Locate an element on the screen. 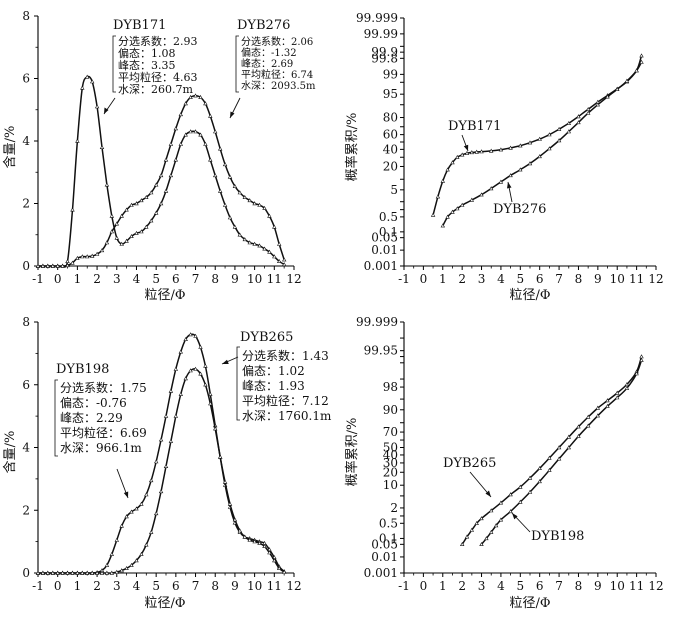 The width and height of the screenshot is (688, 622). annotation-line: 偏态：1.08 is located at coordinates (147, 53).